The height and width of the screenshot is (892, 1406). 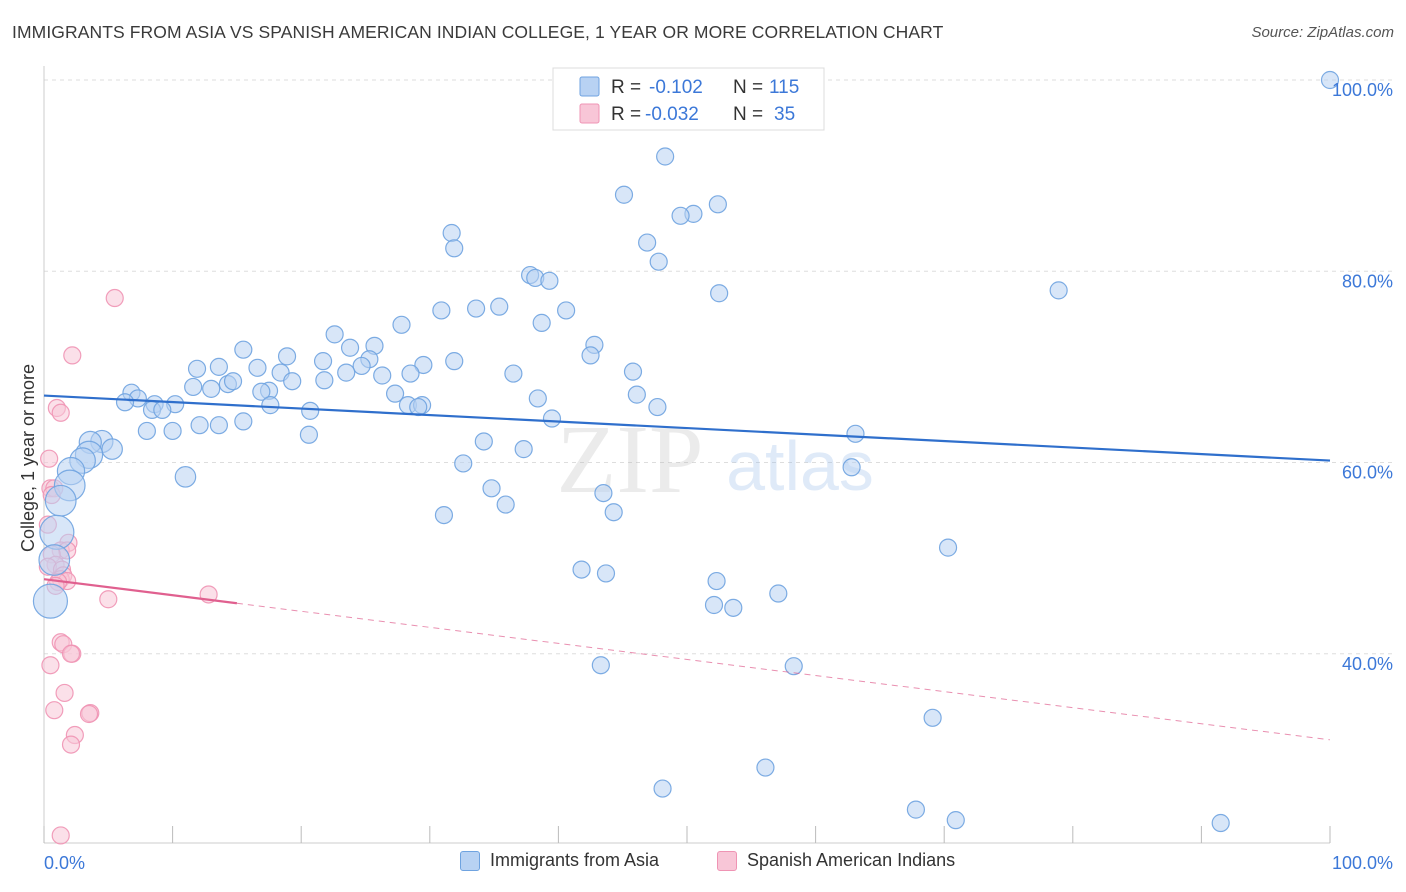 I want to click on y-tick-label: 40.0%, so click(x=1367, y=664).